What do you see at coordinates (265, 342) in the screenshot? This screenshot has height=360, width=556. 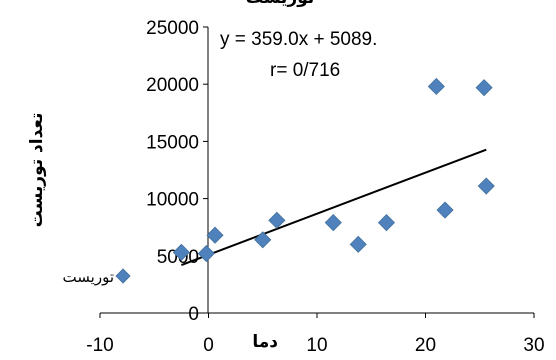 I see `x-axis-title: دما` at bounding box center [265, 342].